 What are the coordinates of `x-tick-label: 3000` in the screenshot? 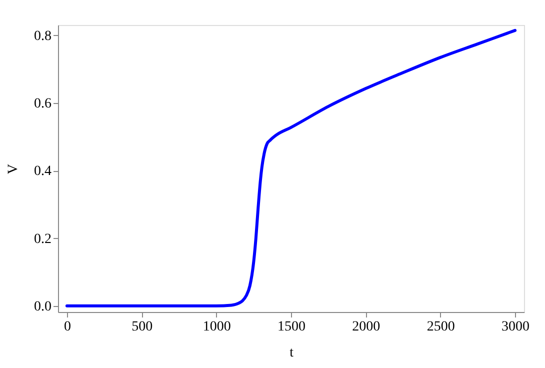 It's located at (516, 327).